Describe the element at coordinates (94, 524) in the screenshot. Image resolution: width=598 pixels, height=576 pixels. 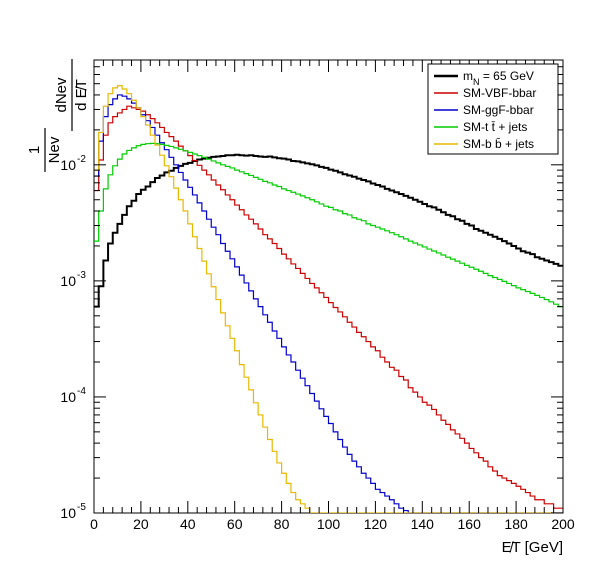
I see `x-tick-label: 0` at that location.